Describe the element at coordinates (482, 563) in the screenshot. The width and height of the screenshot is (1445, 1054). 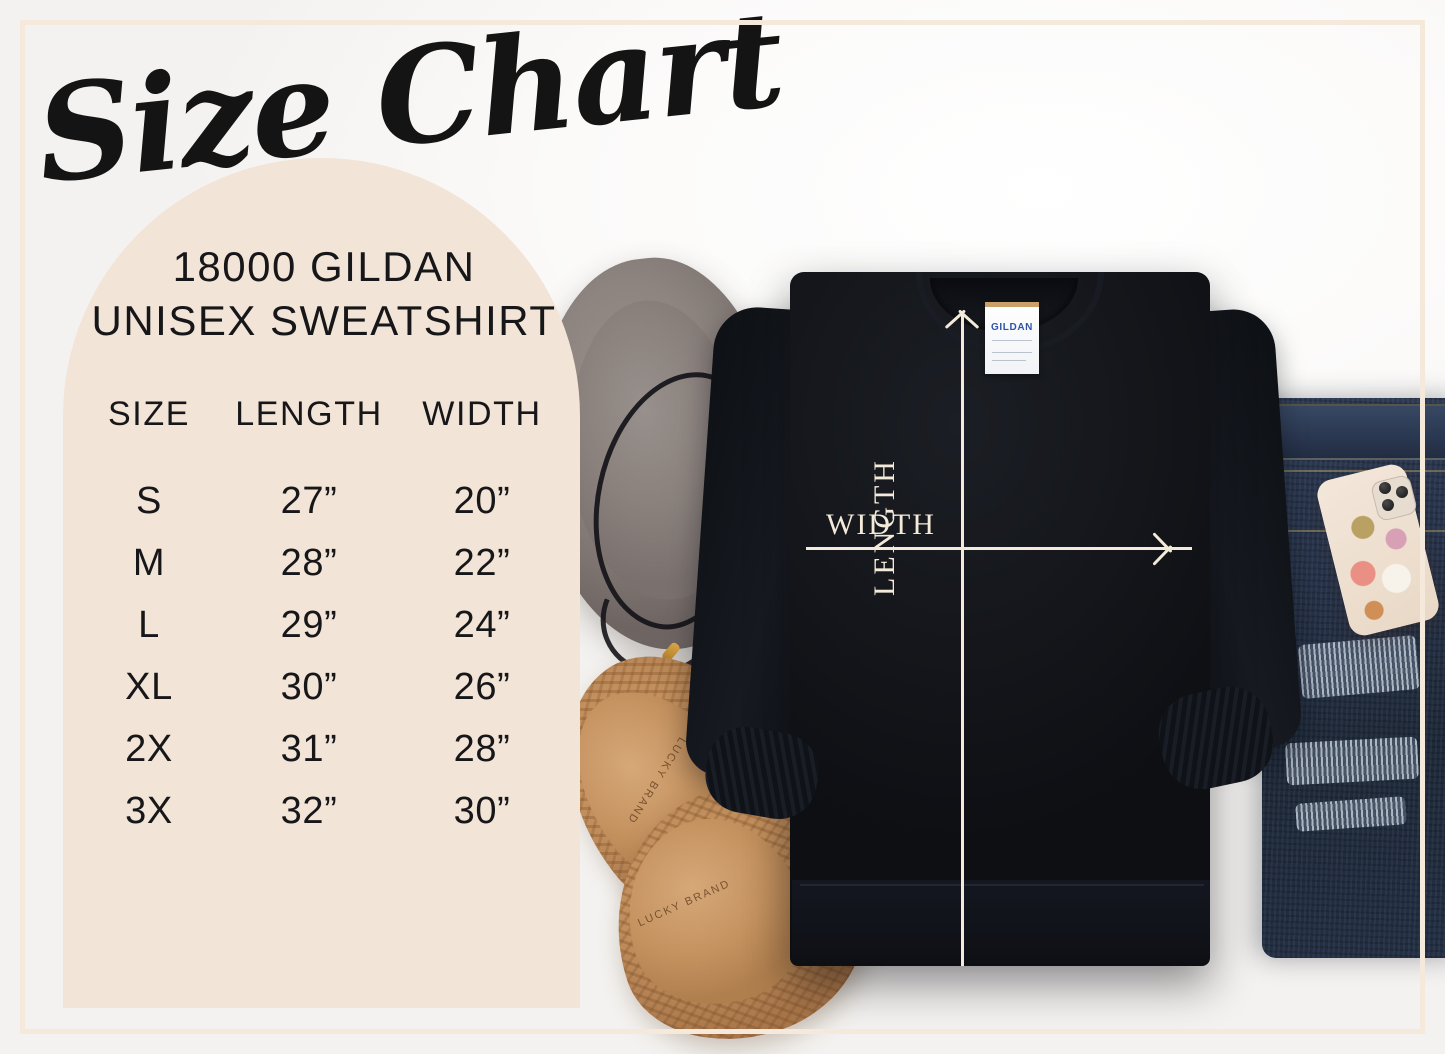
I see `cell-width: 22”` at that location.